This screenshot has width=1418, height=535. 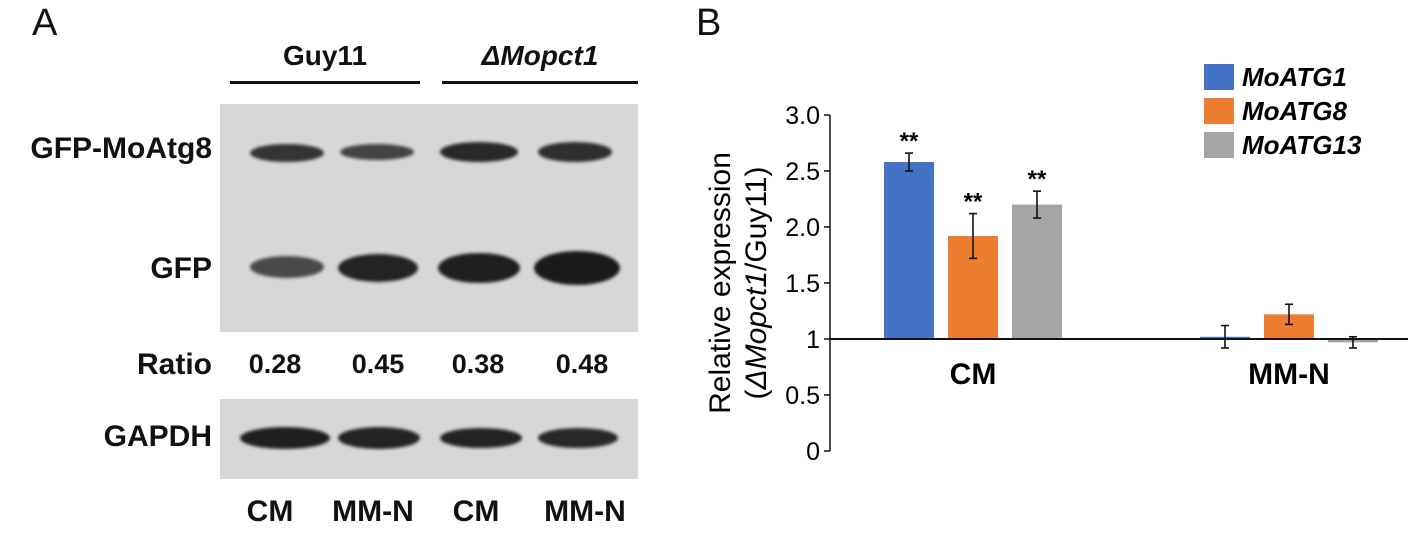 What do you see at coordinates (720, 283) in the screenshot?
I see `y-axis-label-line1: Relative expression` at bounding box center [720, 283].